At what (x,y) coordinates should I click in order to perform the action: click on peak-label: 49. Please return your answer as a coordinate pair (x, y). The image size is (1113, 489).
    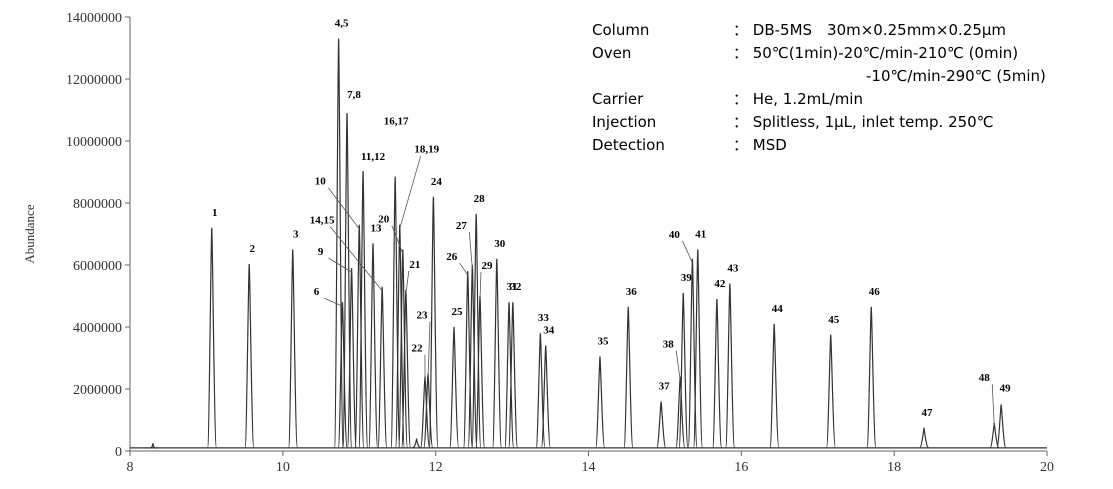
    Looking at the image, I should click on (1006, 389).